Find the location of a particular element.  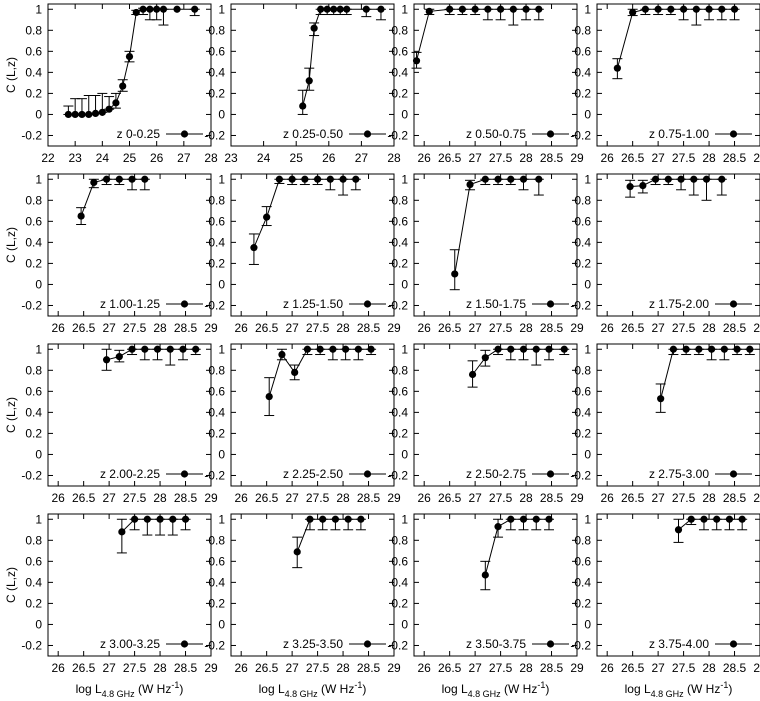

x-tick-label: 28 is located at coordinates (526, 158).